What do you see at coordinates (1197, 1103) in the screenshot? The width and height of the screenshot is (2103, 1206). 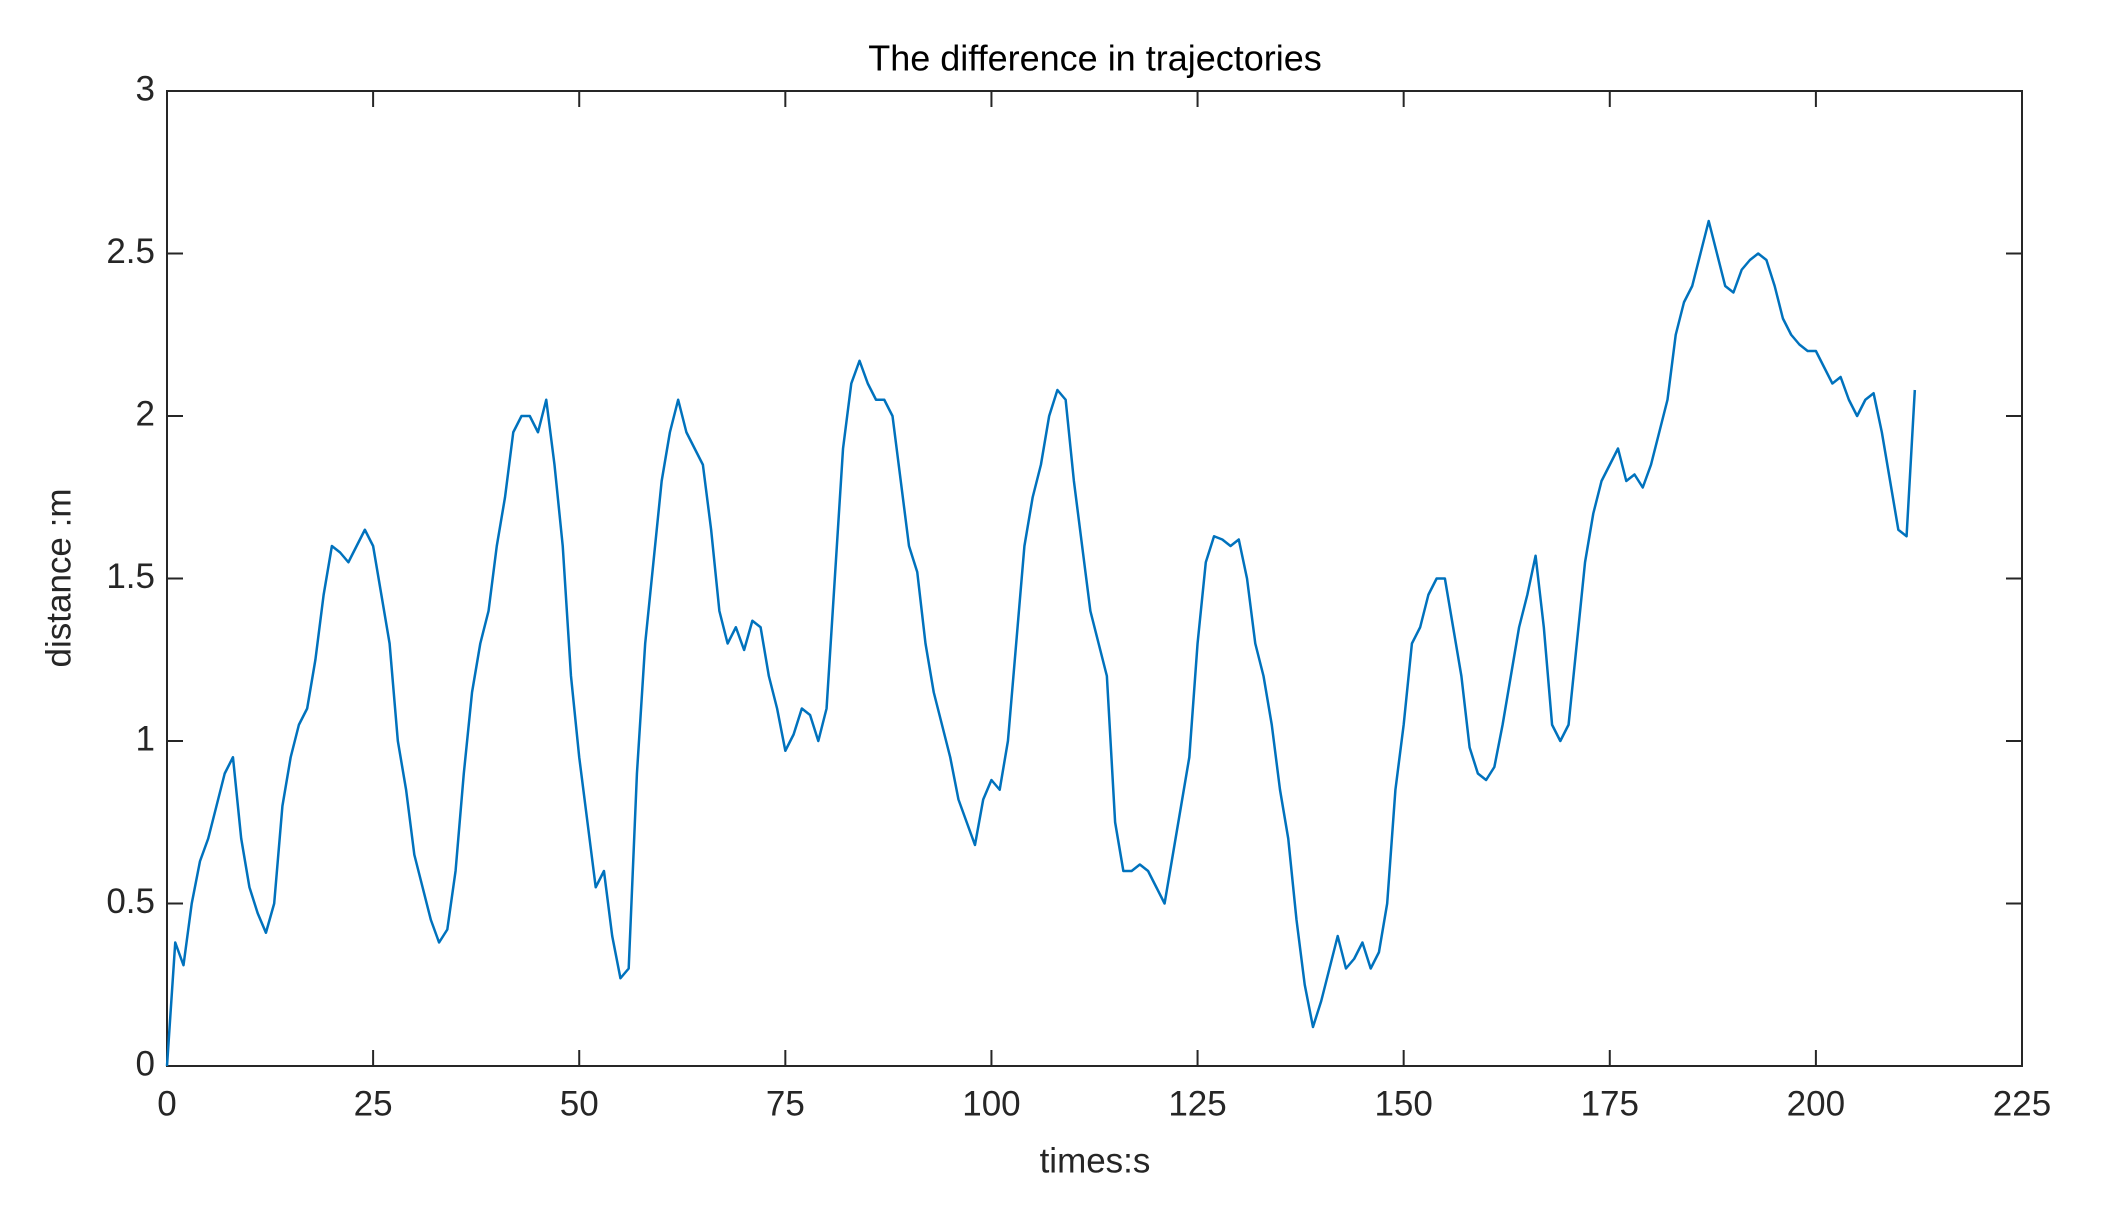 I see `x-tick-label: 125` at bounding box center [1197, 1103].